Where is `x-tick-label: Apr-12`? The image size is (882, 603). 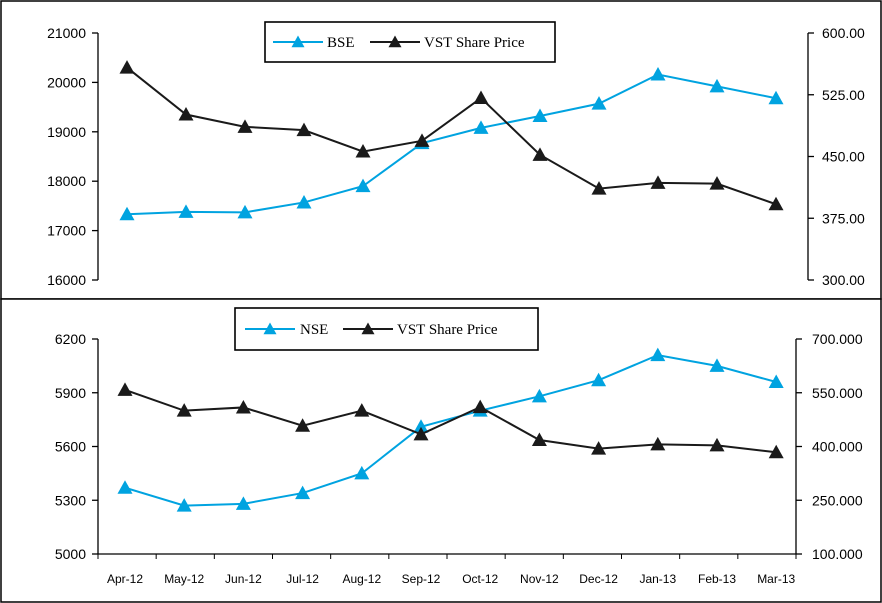 x-tick-label: Apr-12 is located at coordinates (125, 579).